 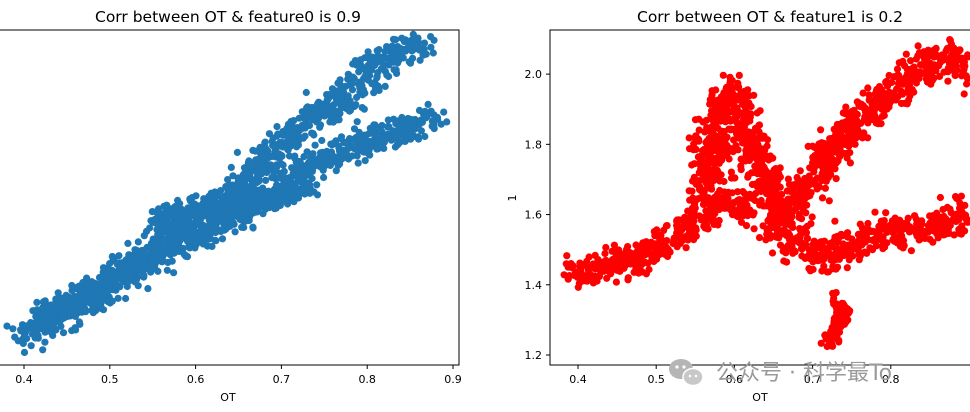 What do you see at coordinates (367, 379) in the screenshot?
I see `x-tick-label: 0.8` at bounding box center [367, 379].